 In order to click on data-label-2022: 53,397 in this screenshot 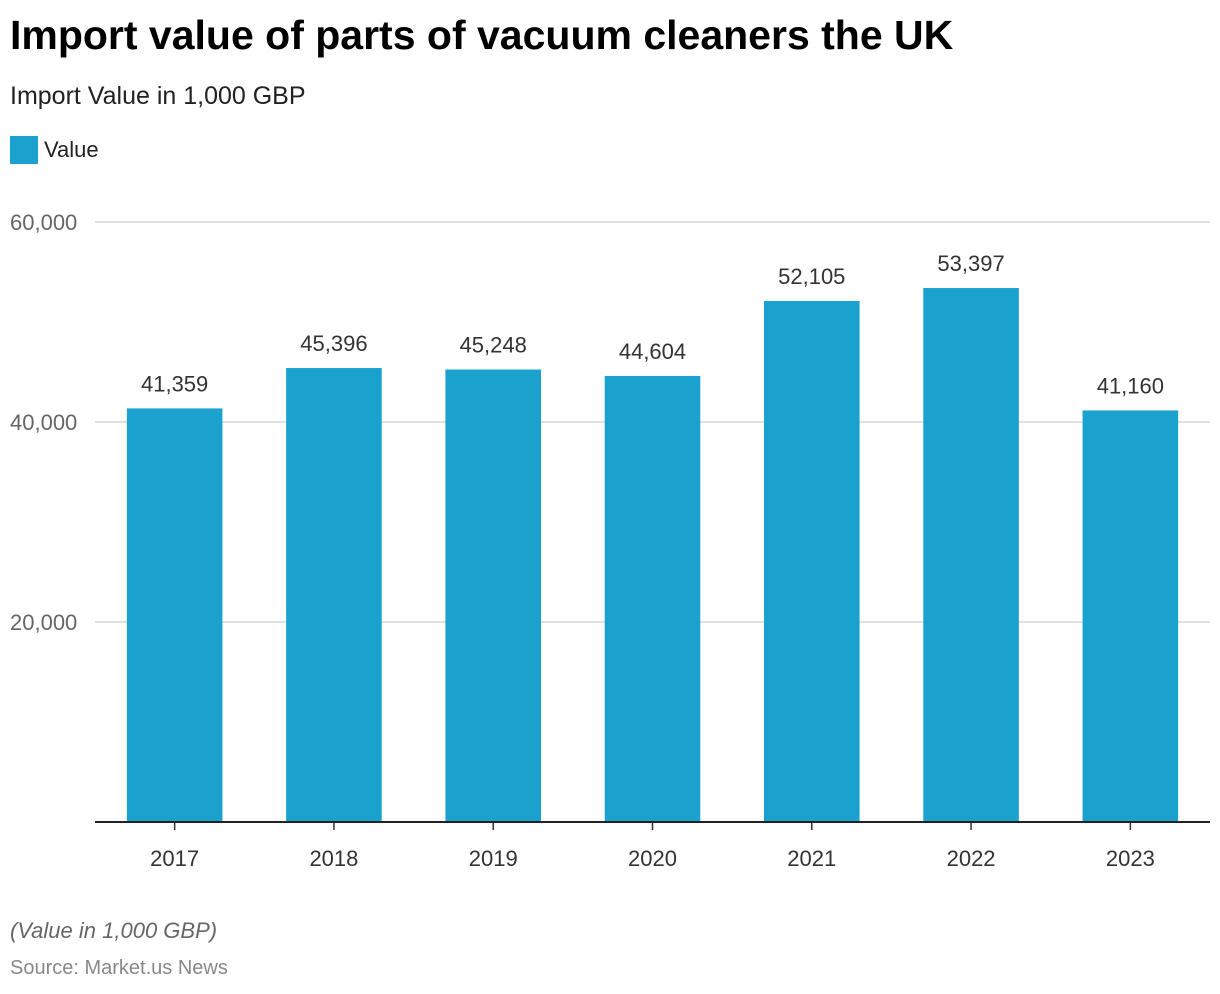, I will do `click(970, 263)`.